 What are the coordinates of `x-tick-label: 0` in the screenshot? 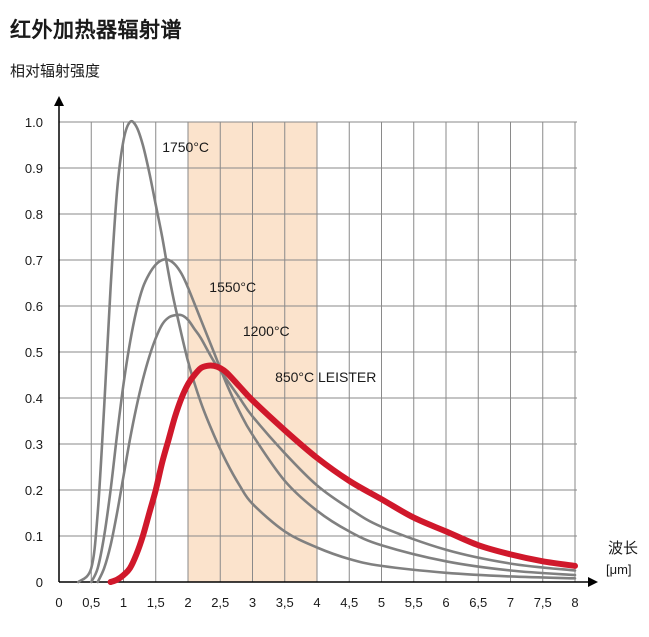 It's located at (58, 602).